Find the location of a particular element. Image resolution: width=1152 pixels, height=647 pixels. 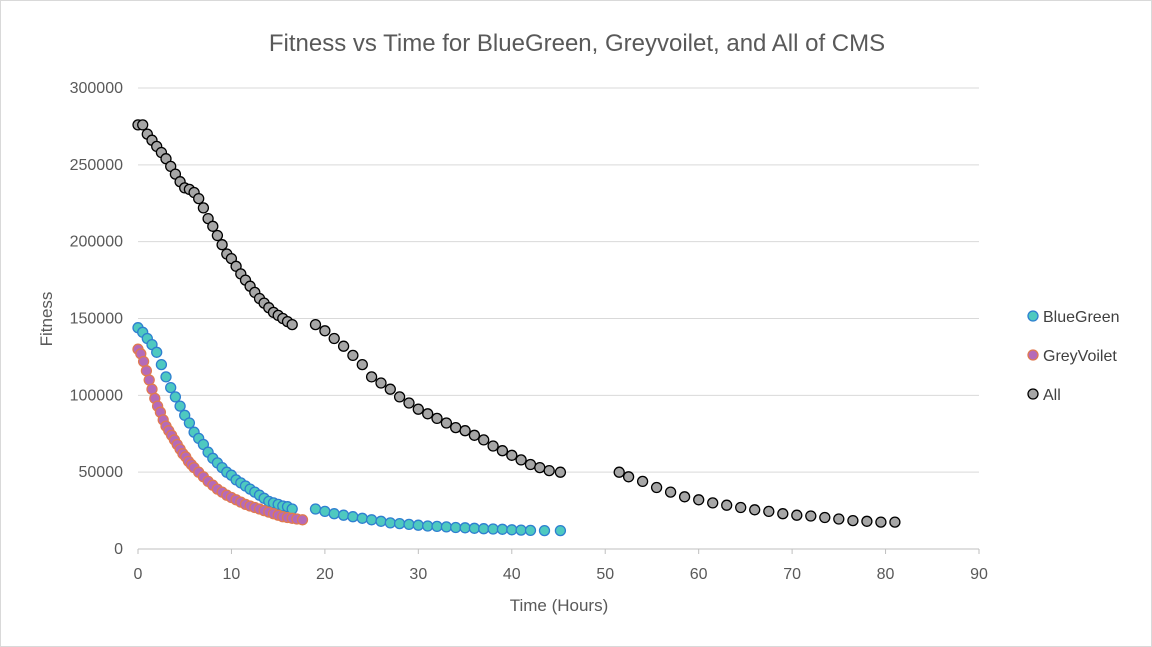

x-tick-label: 90 is located at coordinates (979, 574).